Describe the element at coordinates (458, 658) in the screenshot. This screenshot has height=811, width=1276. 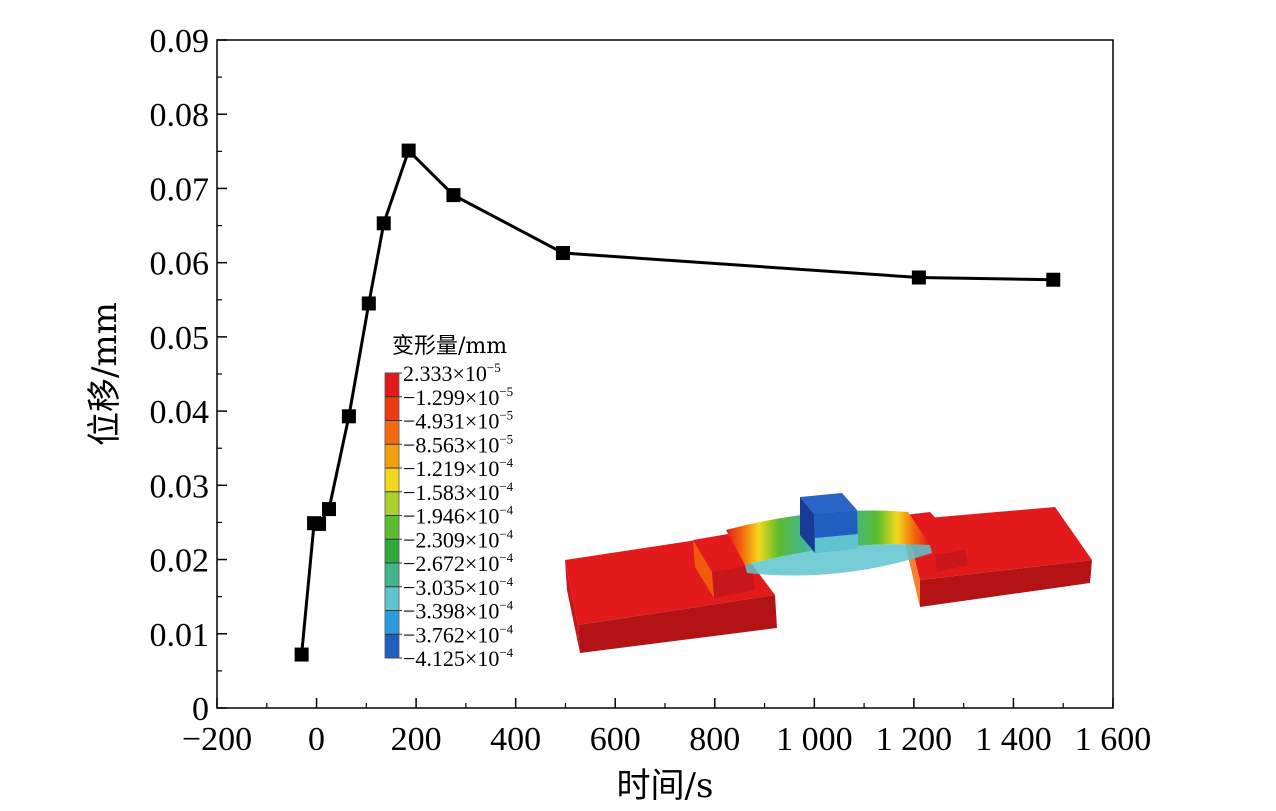
I see `colorbar-label: −4.125×10⁻⁴` at that location.